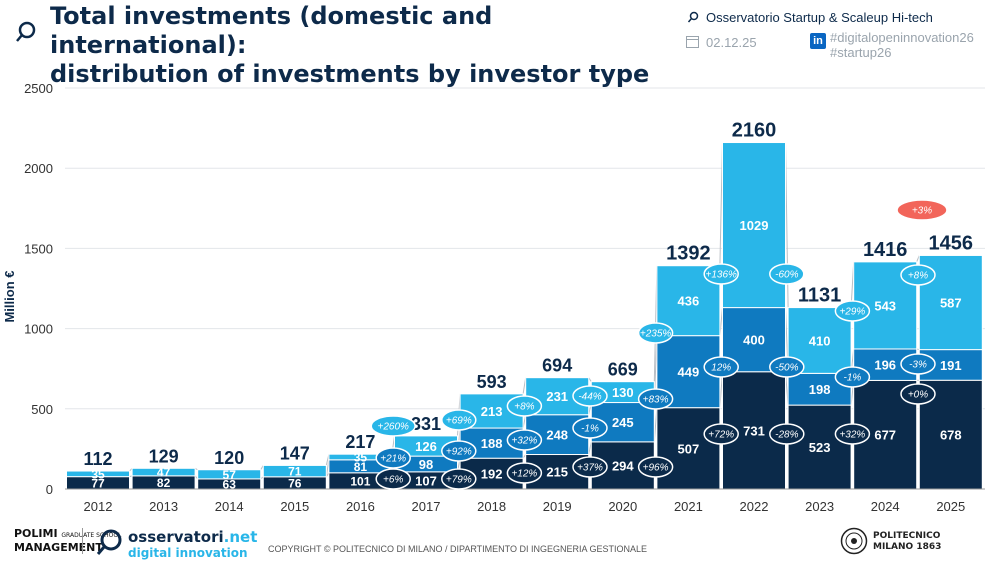 Image resolution: width=1000 pixels, height=565 pixels. What do you see at coordinates (754, 430) in the screenshot?
I see `bar-value-label: 731` at bounding box center [754, 430].